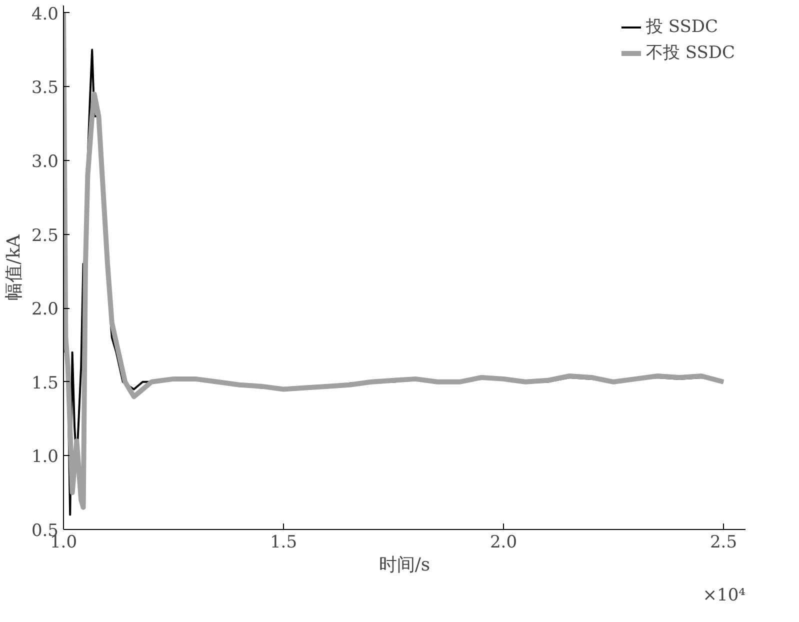 The image size is (799, 622). I want to click on text: ×10⁴, so click(724, 596).